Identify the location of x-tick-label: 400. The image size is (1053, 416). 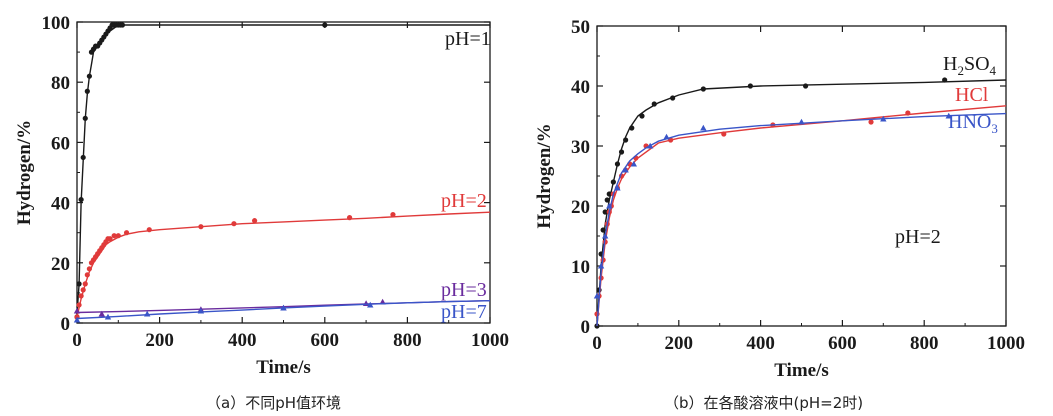
(760, 343).